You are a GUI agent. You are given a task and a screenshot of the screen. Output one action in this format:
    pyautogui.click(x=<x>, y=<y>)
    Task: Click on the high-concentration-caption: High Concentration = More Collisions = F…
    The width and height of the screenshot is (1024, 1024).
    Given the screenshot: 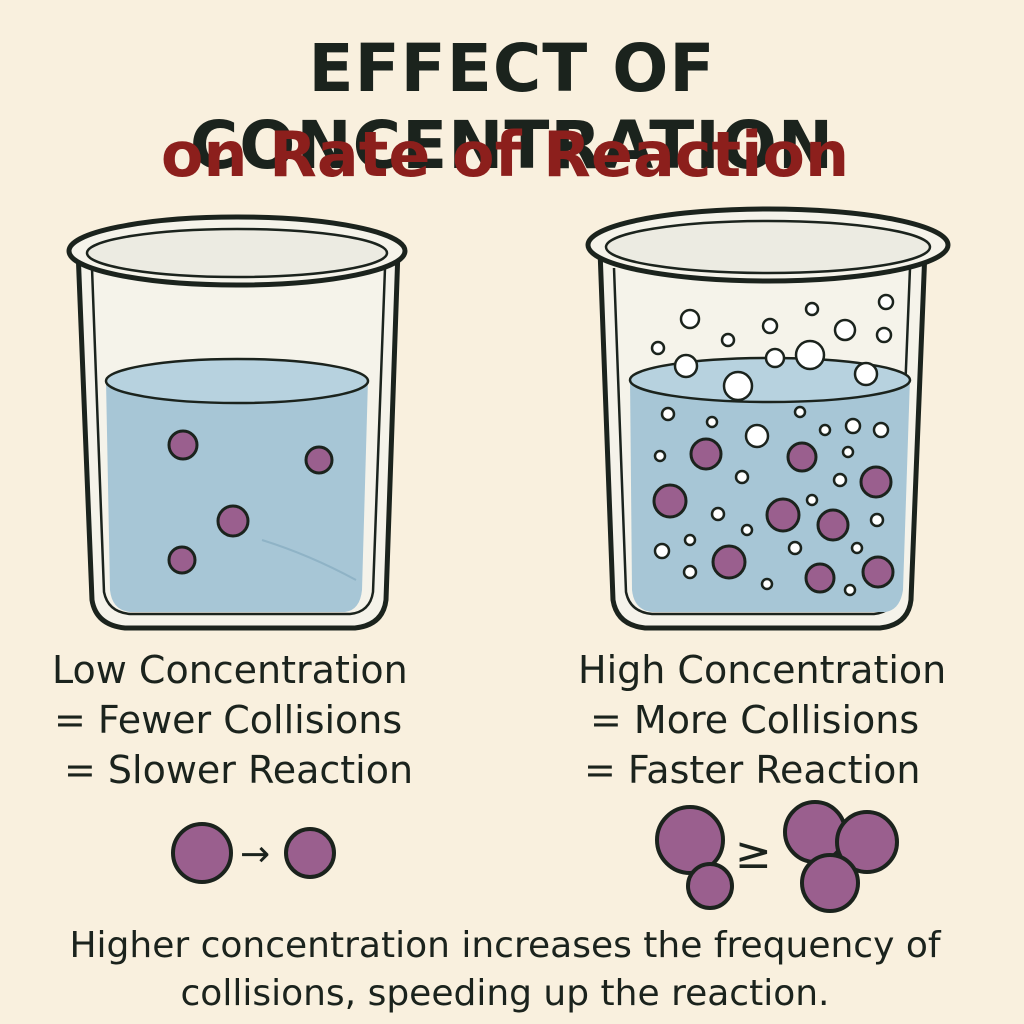 What is the action you would take?
    pyautogui.click(x=762, y=720)
    